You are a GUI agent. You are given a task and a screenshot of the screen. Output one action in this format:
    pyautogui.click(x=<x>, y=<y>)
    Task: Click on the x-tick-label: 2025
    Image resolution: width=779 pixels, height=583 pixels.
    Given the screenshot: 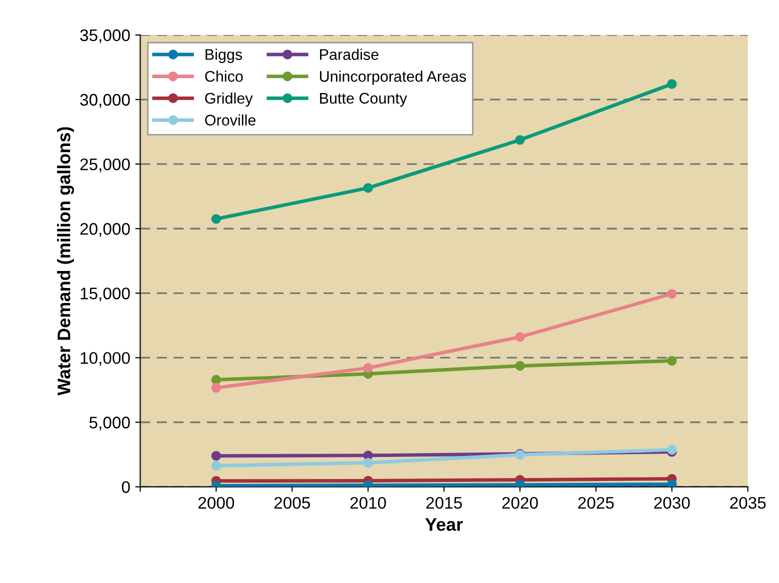 What is the action you would take?
    pyautogui.click(x=596, y=502)
    